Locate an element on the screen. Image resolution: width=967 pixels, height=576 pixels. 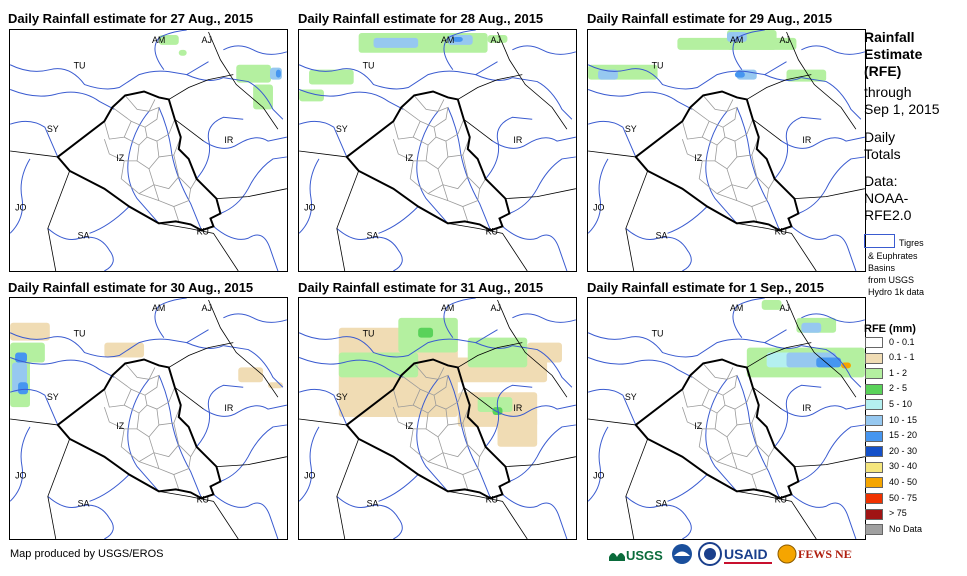
usaid-logo-text: USAID is located at coordinates (746, 554).